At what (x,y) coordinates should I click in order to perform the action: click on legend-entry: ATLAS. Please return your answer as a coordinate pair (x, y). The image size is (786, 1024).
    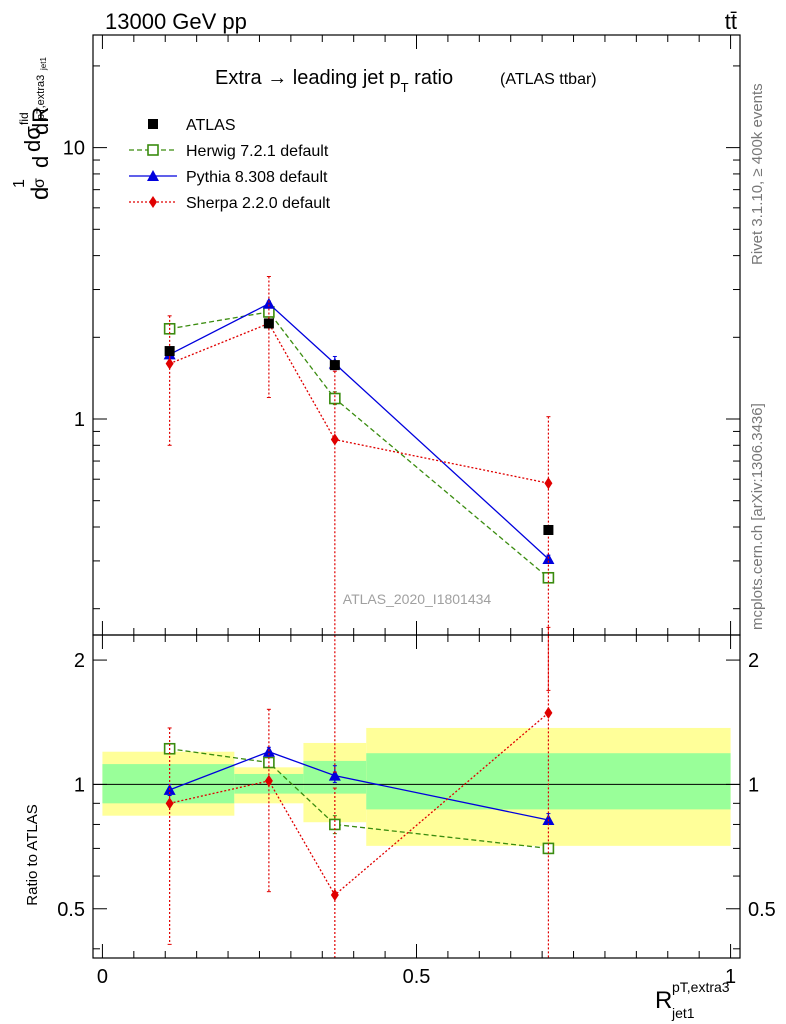
    Looking at the image, I should click on (192, 125).